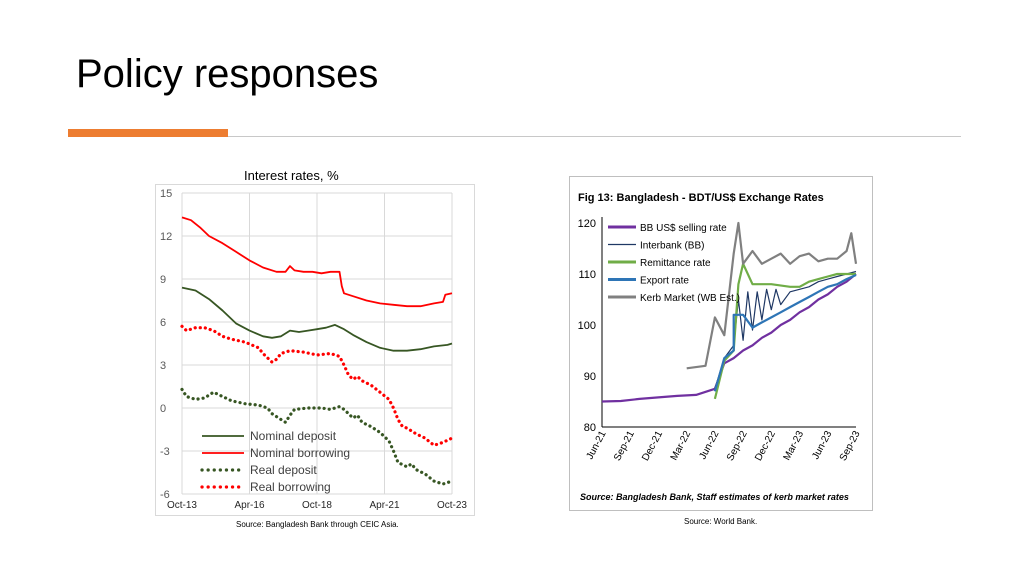  I want to click on series-line-nominal-borrowing, so click(317, 262).